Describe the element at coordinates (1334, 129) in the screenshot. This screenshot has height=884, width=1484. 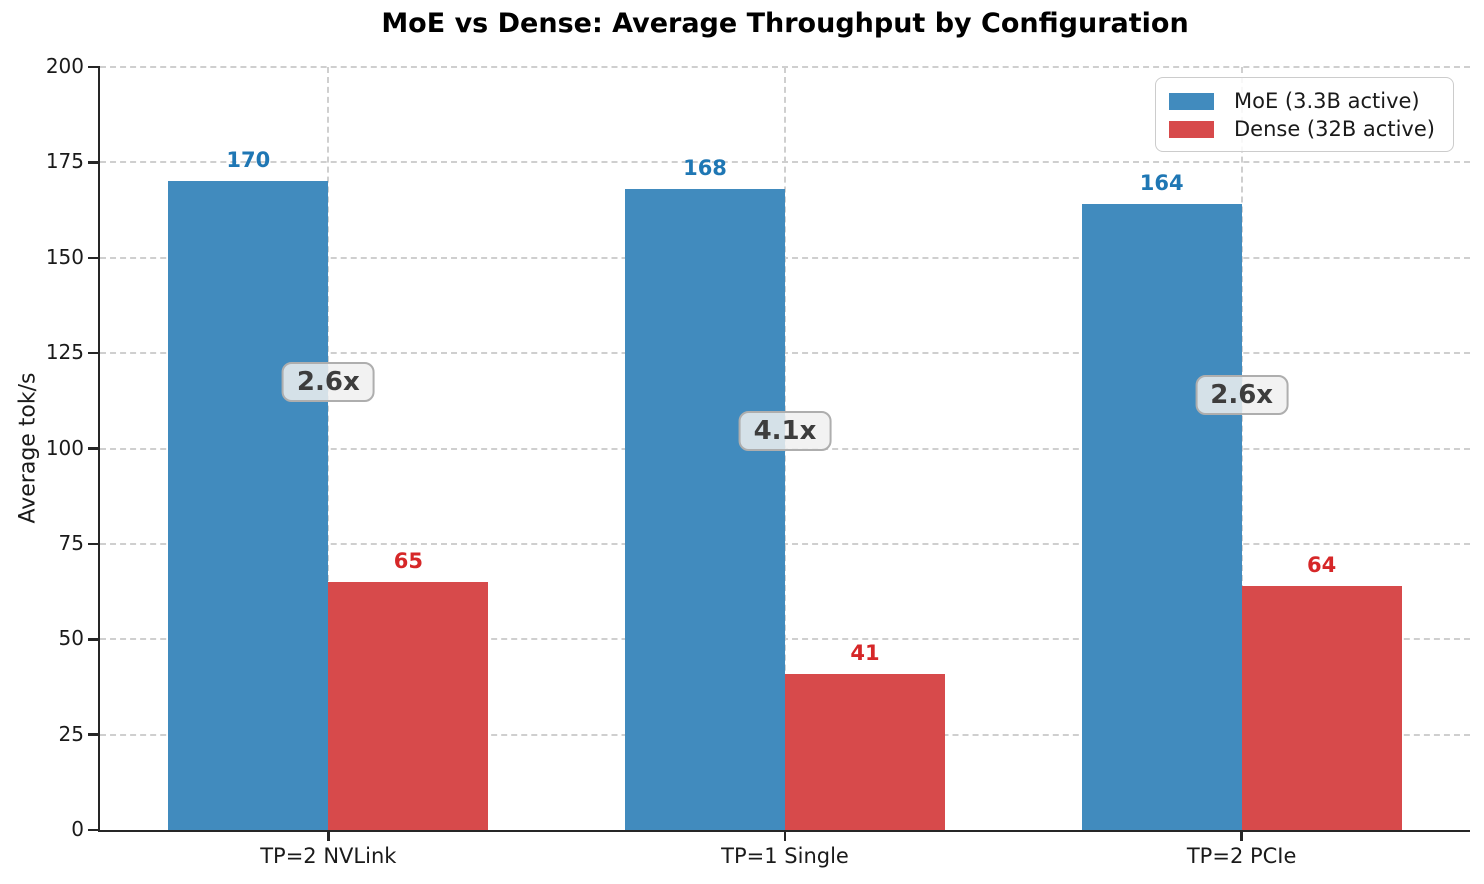
I see `legend-label-dense: Dense (32B active)` at that location.